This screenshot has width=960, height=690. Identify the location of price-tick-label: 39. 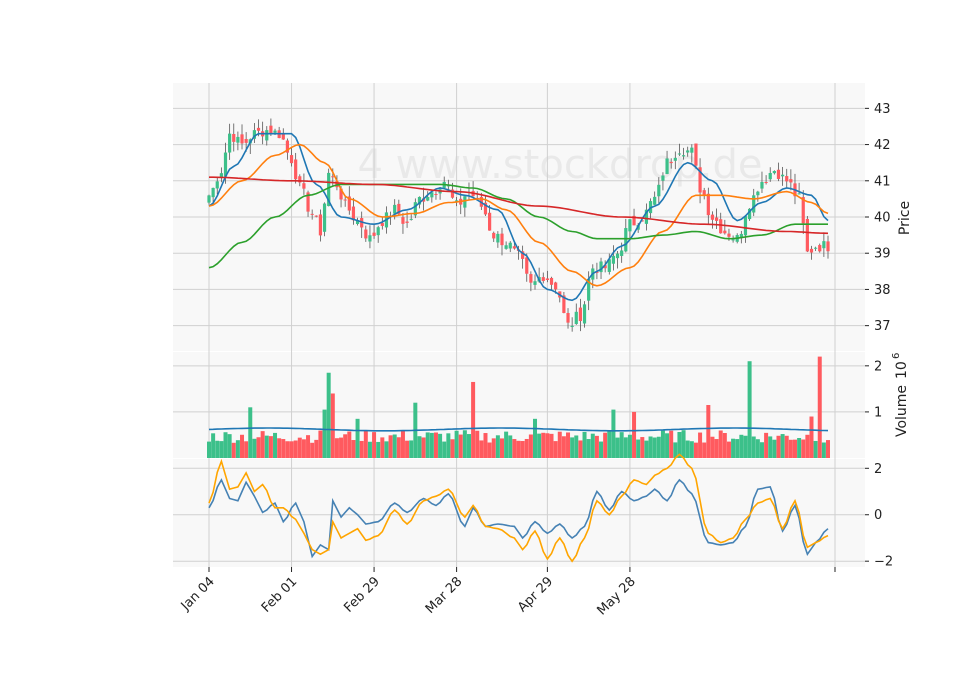
(882, 254).